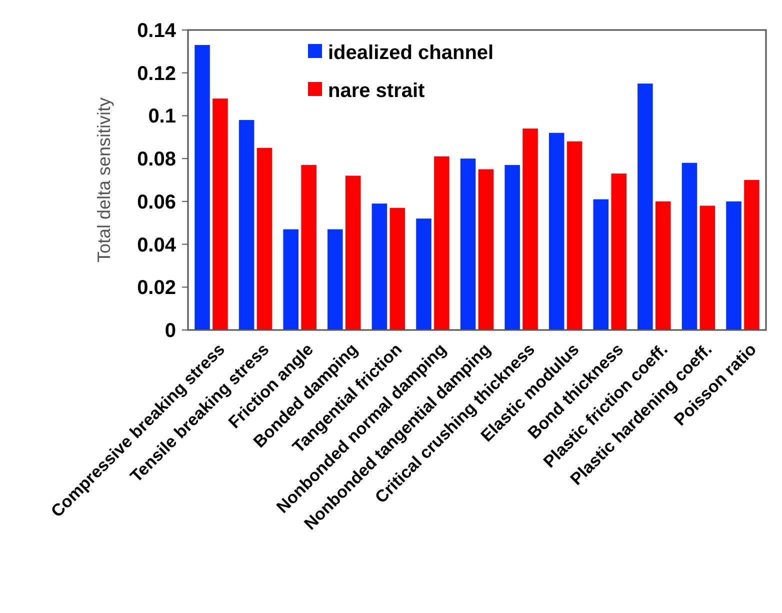 Image resolution: width=782 pixels, height=613 pixels. I want to click on y-axis-title: Total delta sensitivity, so click(104, 180).